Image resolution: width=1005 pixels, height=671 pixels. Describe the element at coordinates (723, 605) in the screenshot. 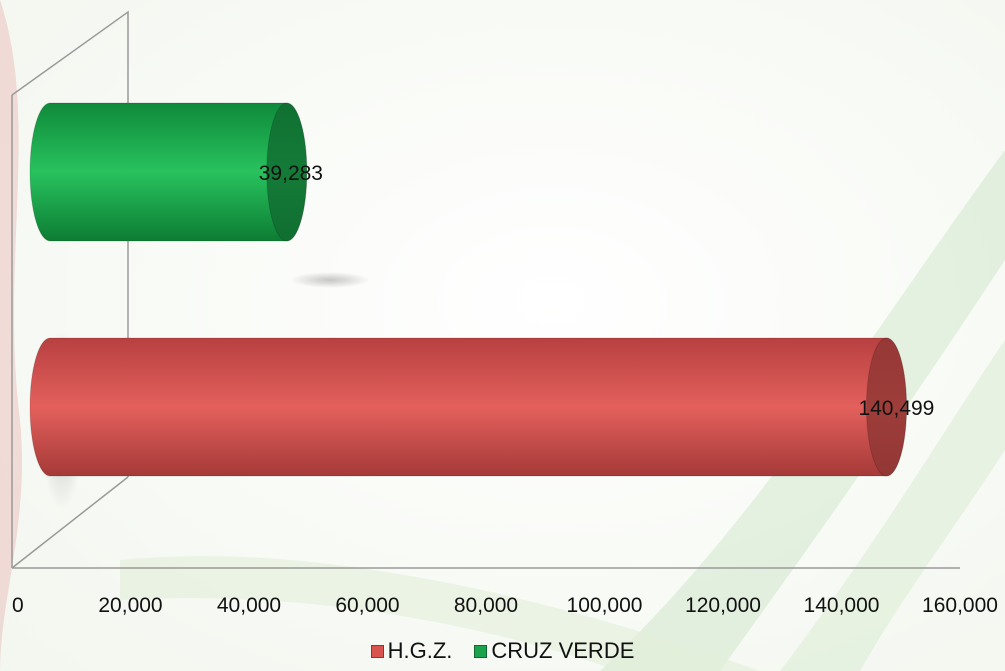

I see `x-tick-label: 120,000` at that location.